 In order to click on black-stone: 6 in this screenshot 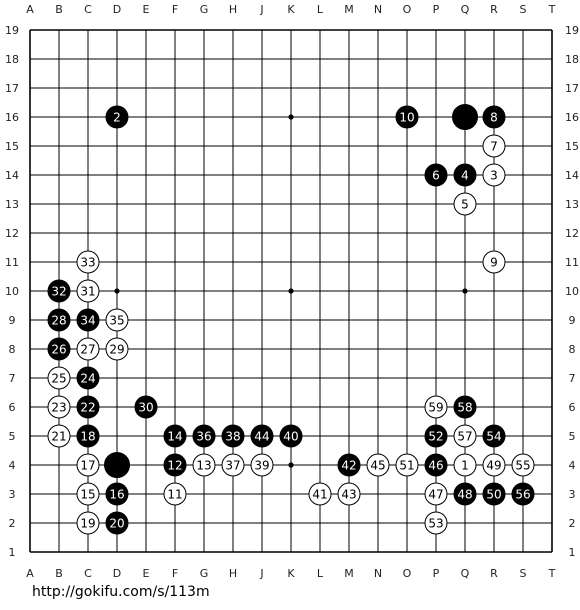, I will do `click(436, 175)`.